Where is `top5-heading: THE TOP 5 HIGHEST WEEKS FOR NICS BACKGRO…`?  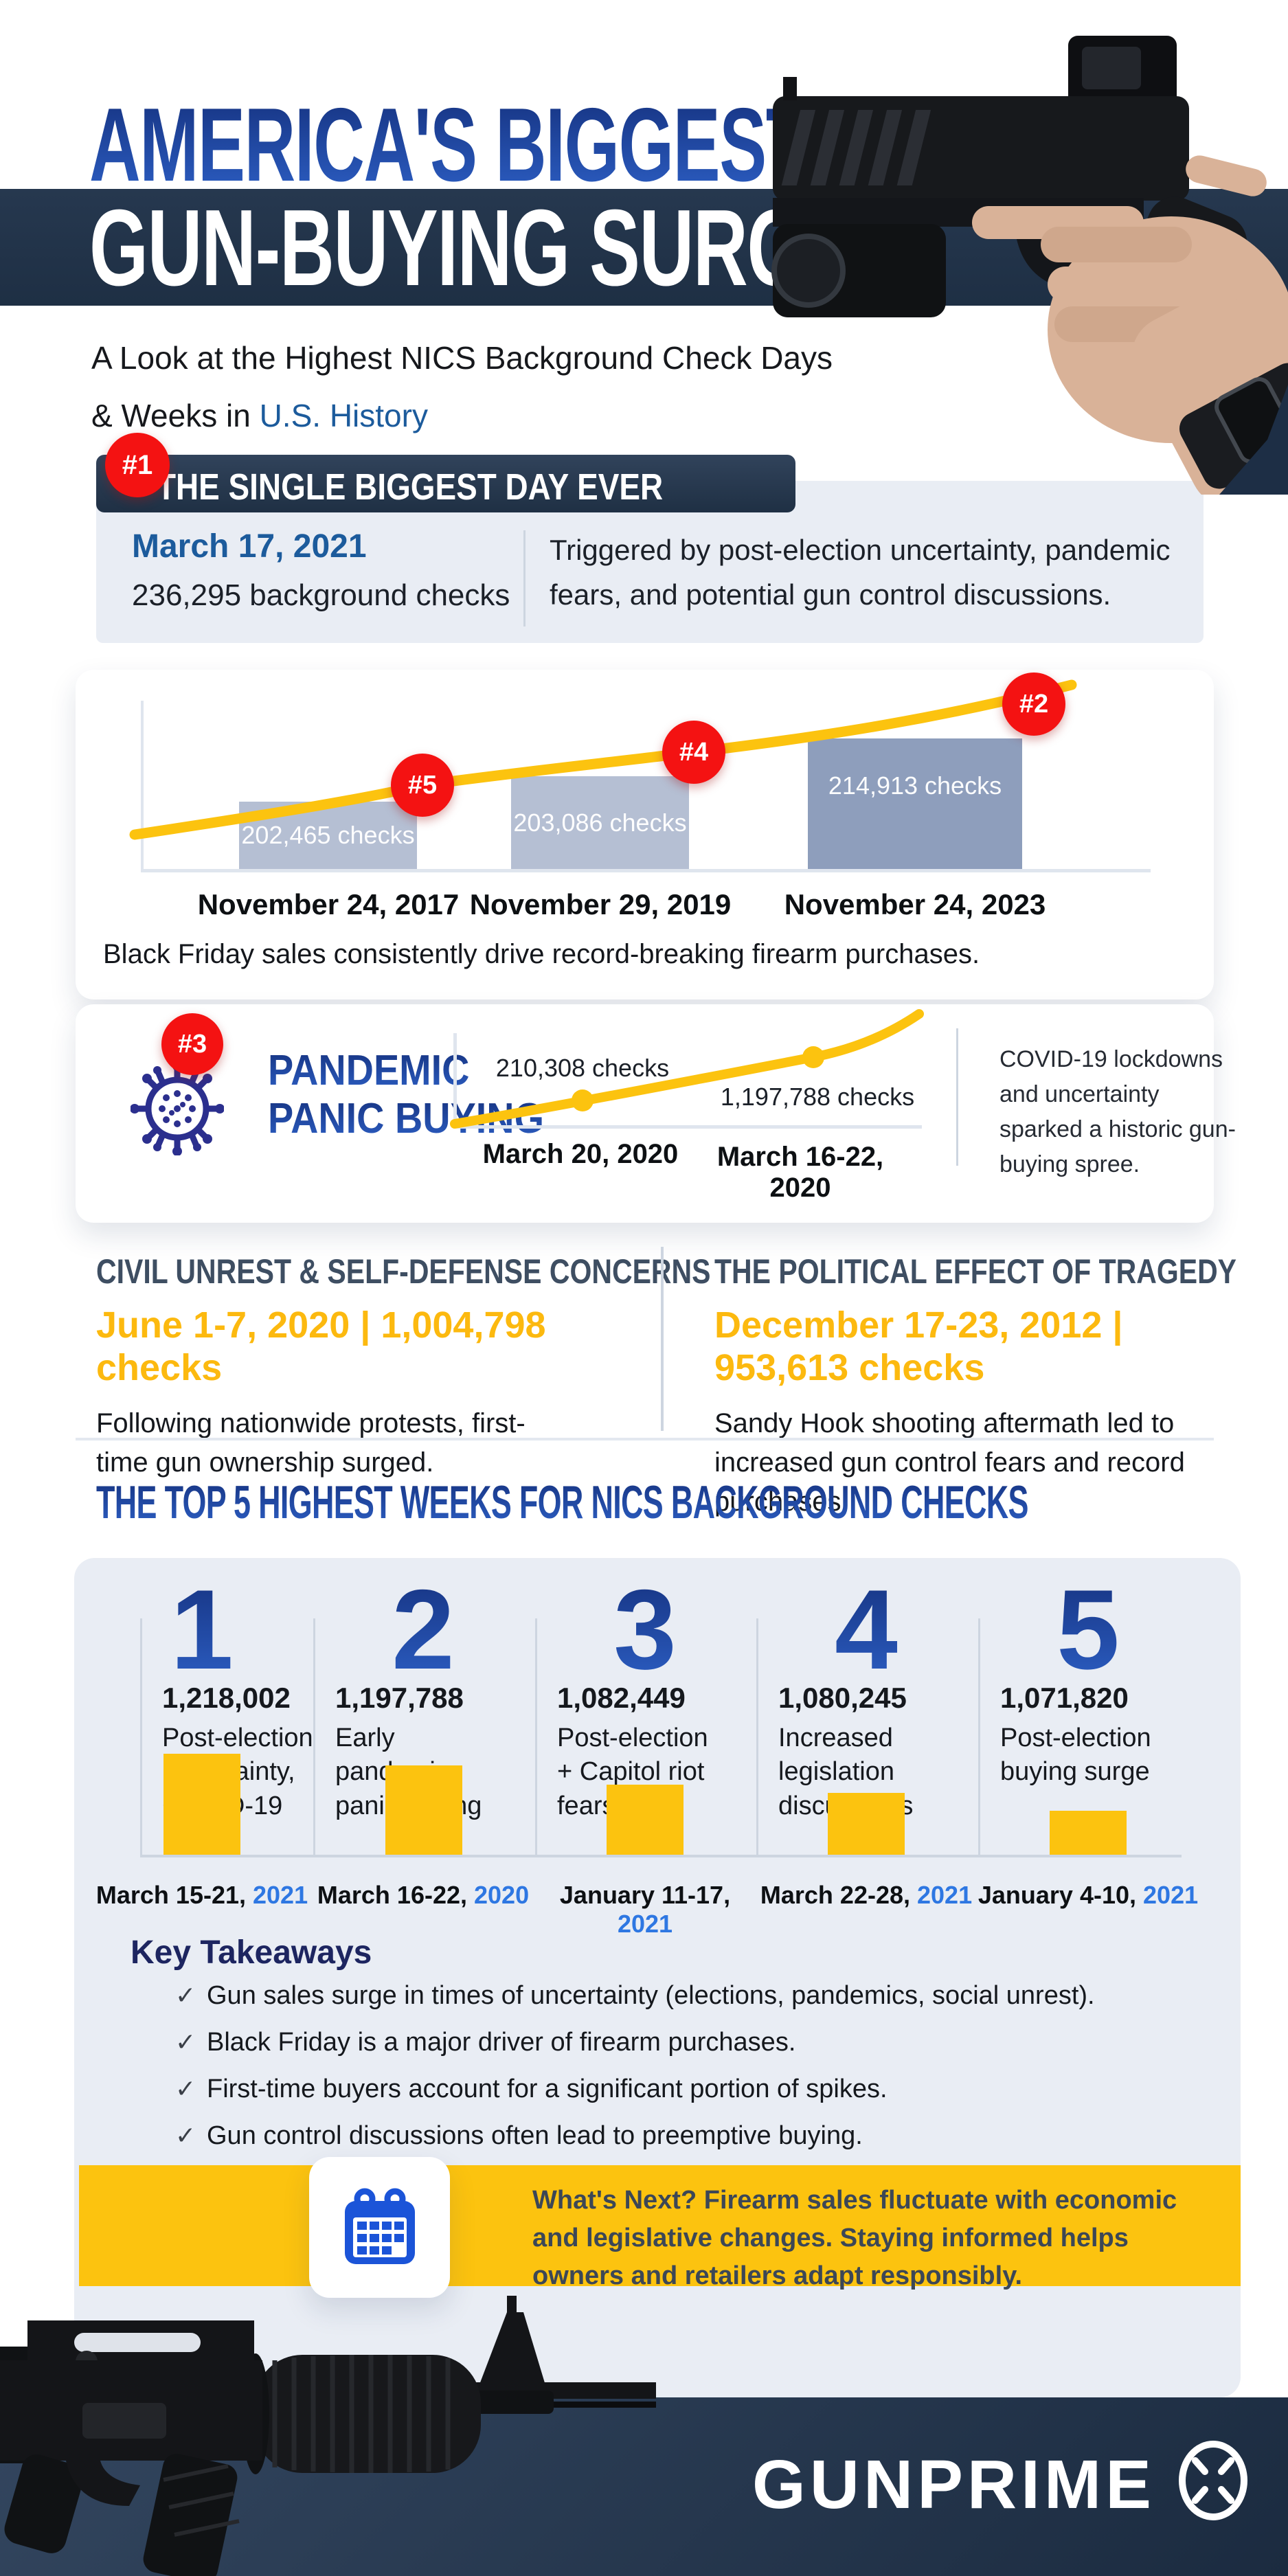 top5-heading: THE TOP 5 HIGHEST WEEKS FOR NICS BACKGRO… is located at coordinates (562, 1502).